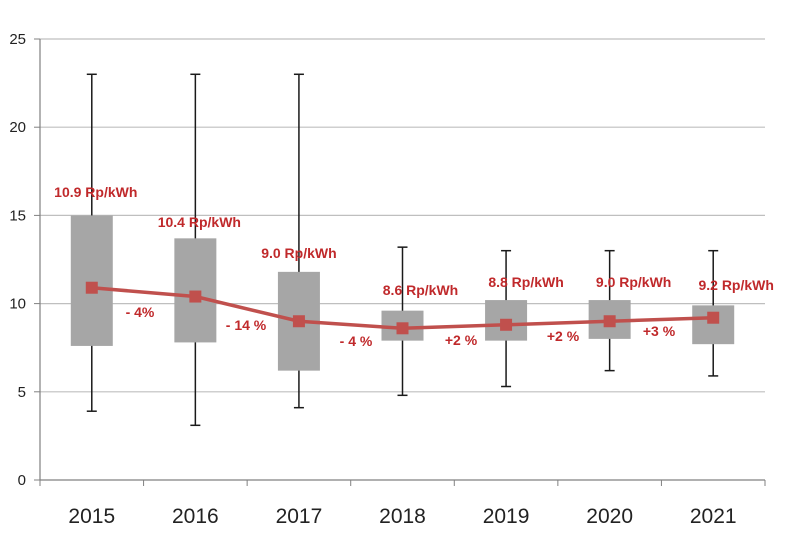  What do you see at coordinates (22, 480) in the screenshot?
I see `y-tick-label: 0` at bounding box center [22, 480].